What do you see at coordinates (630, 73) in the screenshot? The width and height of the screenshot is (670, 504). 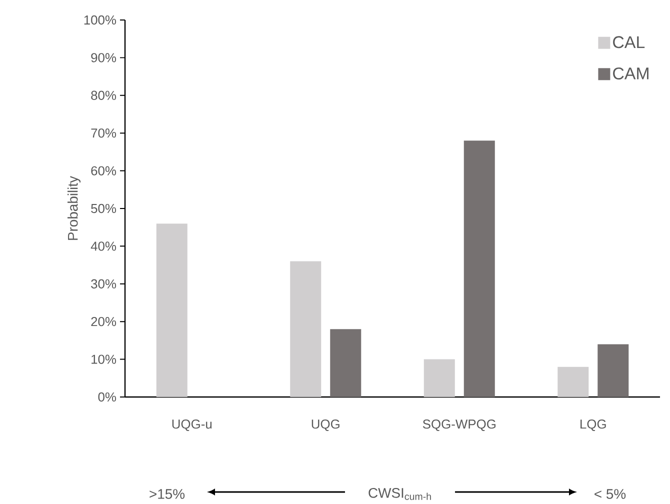 I see `legend-label: CAM` at bounding box center [630, 73].